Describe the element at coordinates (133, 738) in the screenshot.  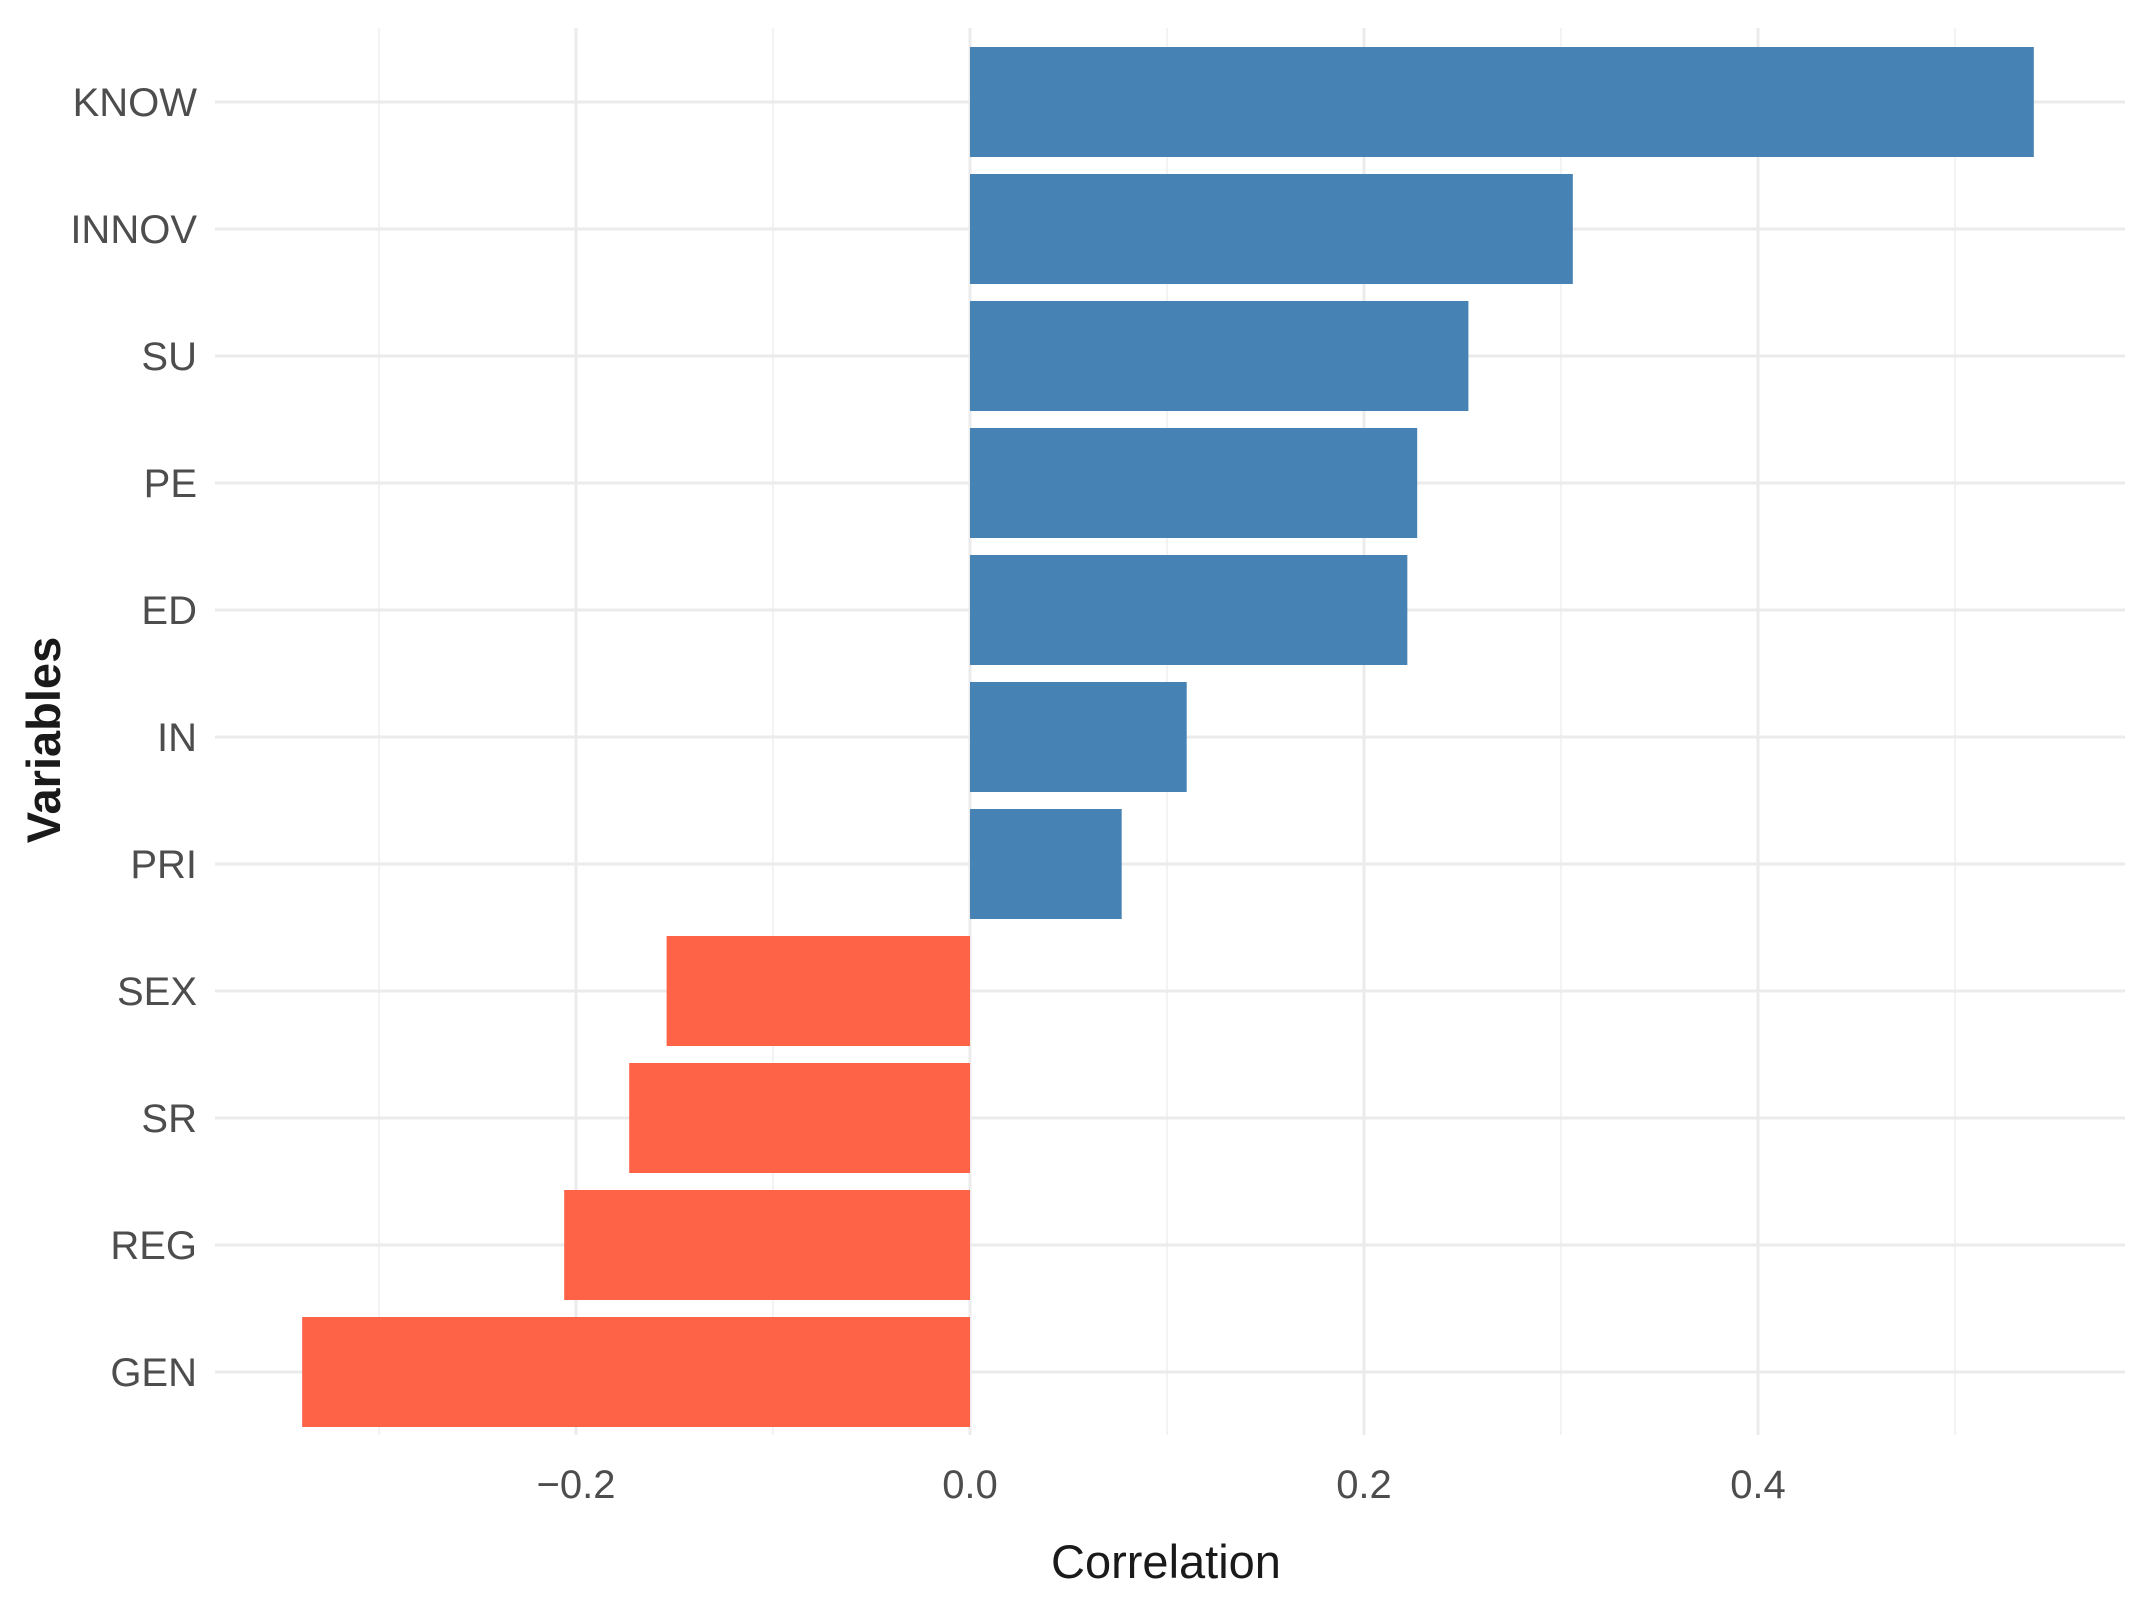
I see `y-tick-layer: KNOW INNOV SU PE ED IN PRI SEX SR REG GEN` at that location.